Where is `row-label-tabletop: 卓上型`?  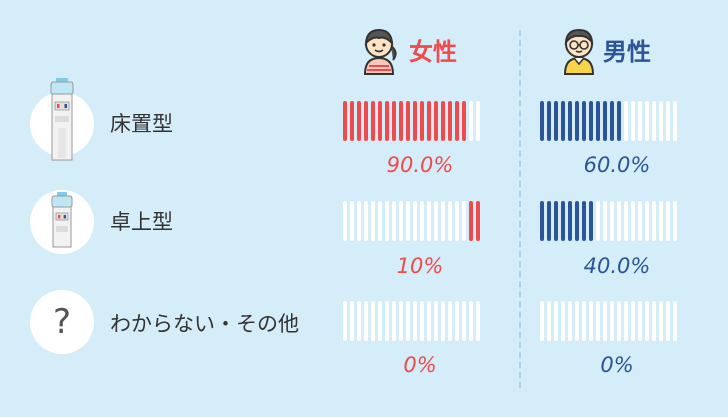
row-label-tabletop: 卓上型 is located at coordinates (141, 222).